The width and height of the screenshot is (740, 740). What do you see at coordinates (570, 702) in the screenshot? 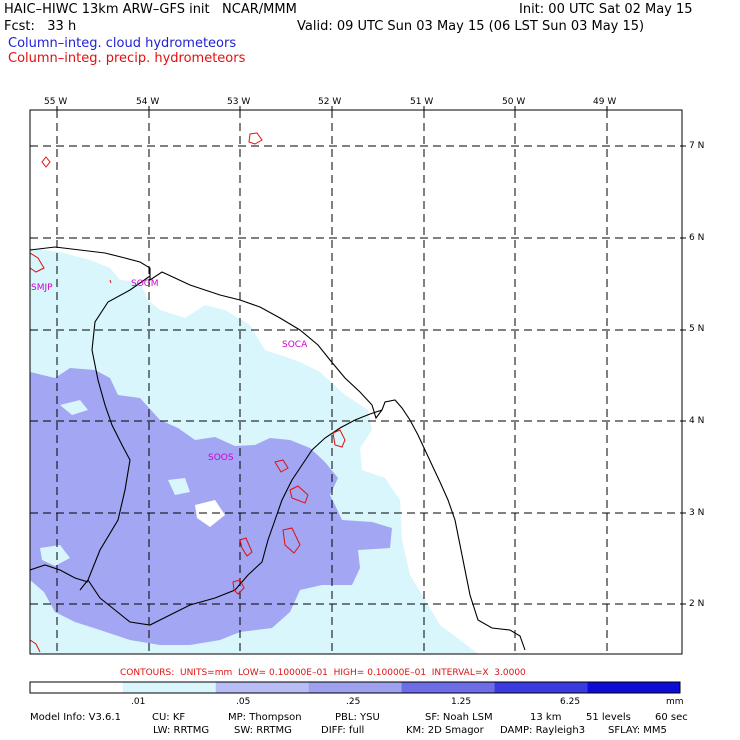
I see `colorbar-label: 6.25` at bounding box center [570, 702].